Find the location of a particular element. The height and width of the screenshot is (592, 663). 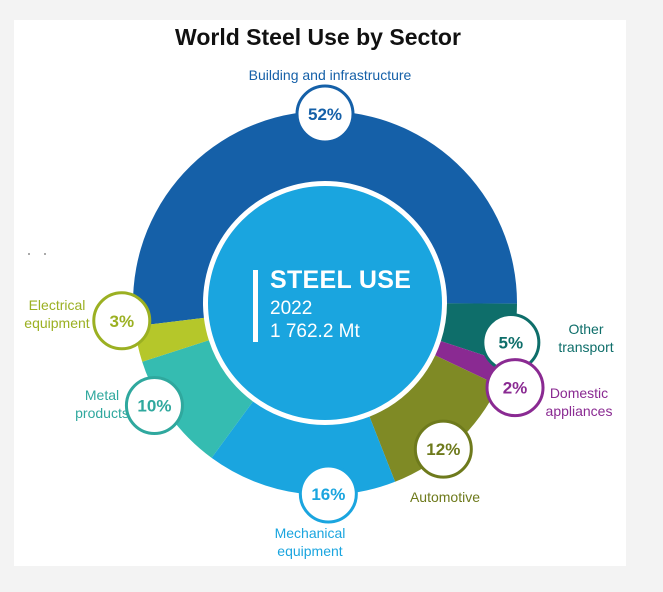

slice-label-mechanical-equipment: Mechanical equipment is located at coordinates (310, 542).